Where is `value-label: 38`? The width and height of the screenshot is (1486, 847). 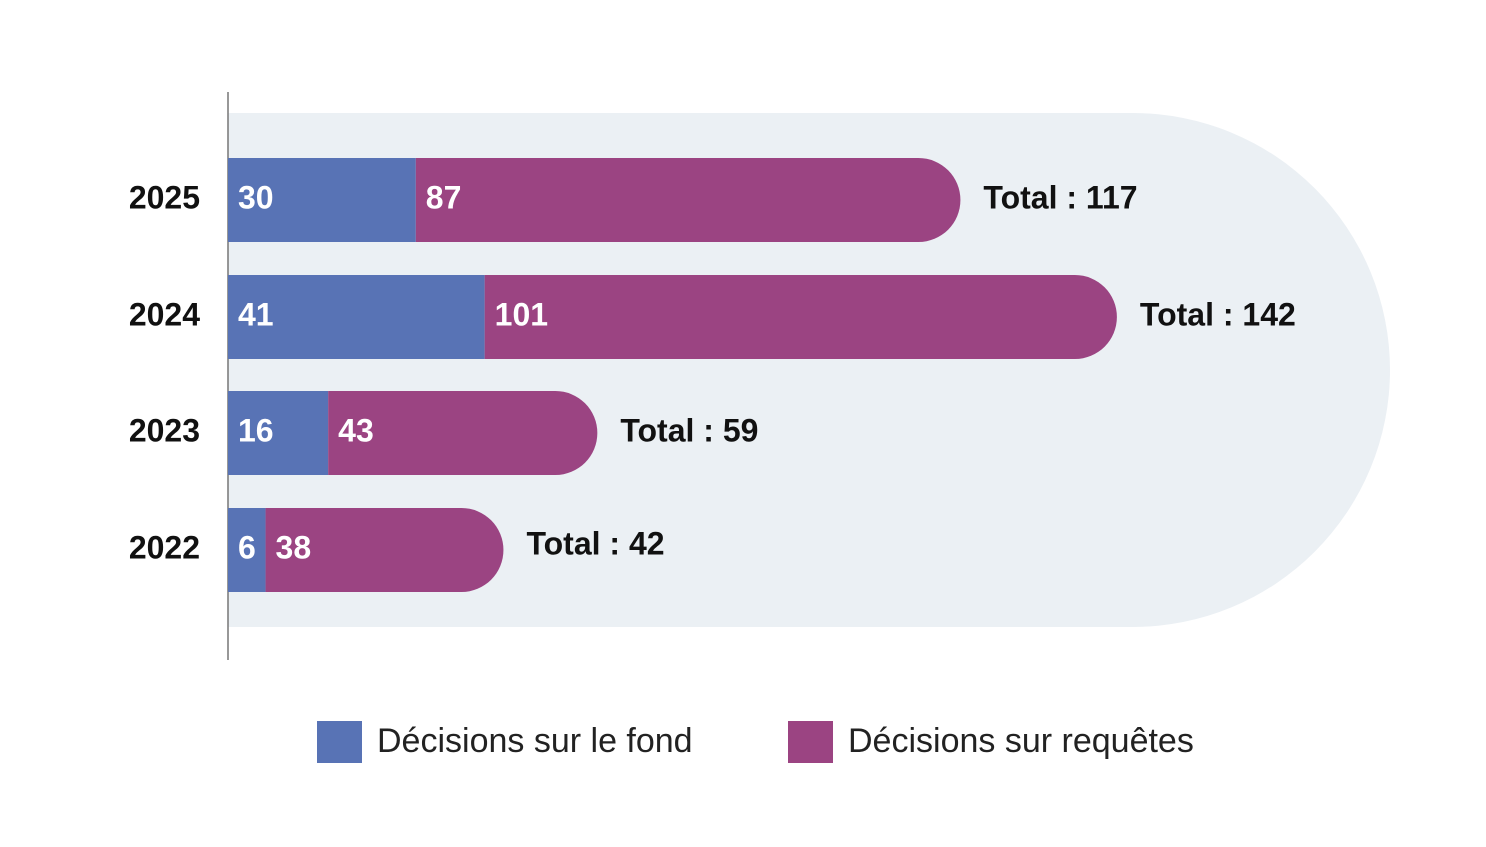
value-label: 38 is located at coordinates (294, 547).